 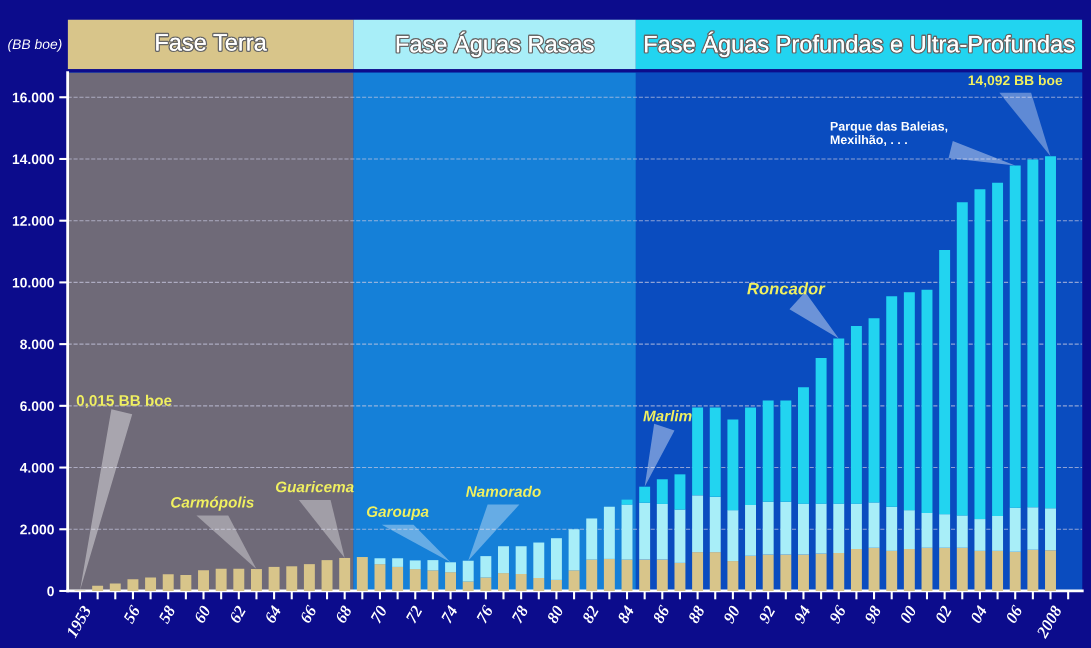 What do you see at coordinates (202, 614) in the screenshot?
I see `x-tick-label: 60` at bounding box center [202, 614].